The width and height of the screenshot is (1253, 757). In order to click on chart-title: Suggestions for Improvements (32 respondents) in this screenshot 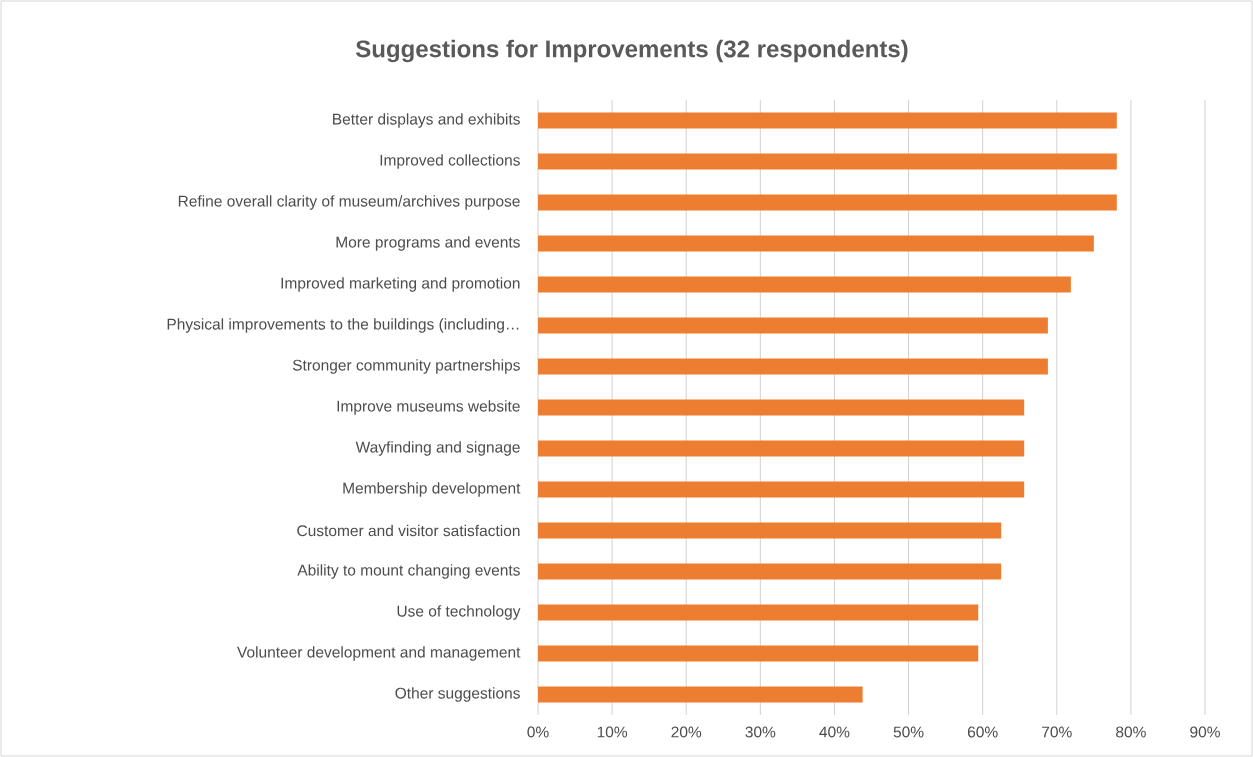, I will do `click(631, 51)`.